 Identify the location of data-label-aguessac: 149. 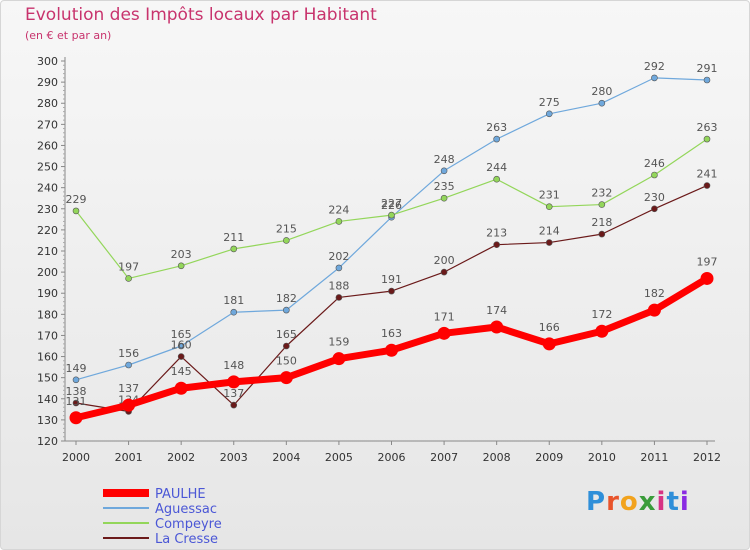
(76, 368).